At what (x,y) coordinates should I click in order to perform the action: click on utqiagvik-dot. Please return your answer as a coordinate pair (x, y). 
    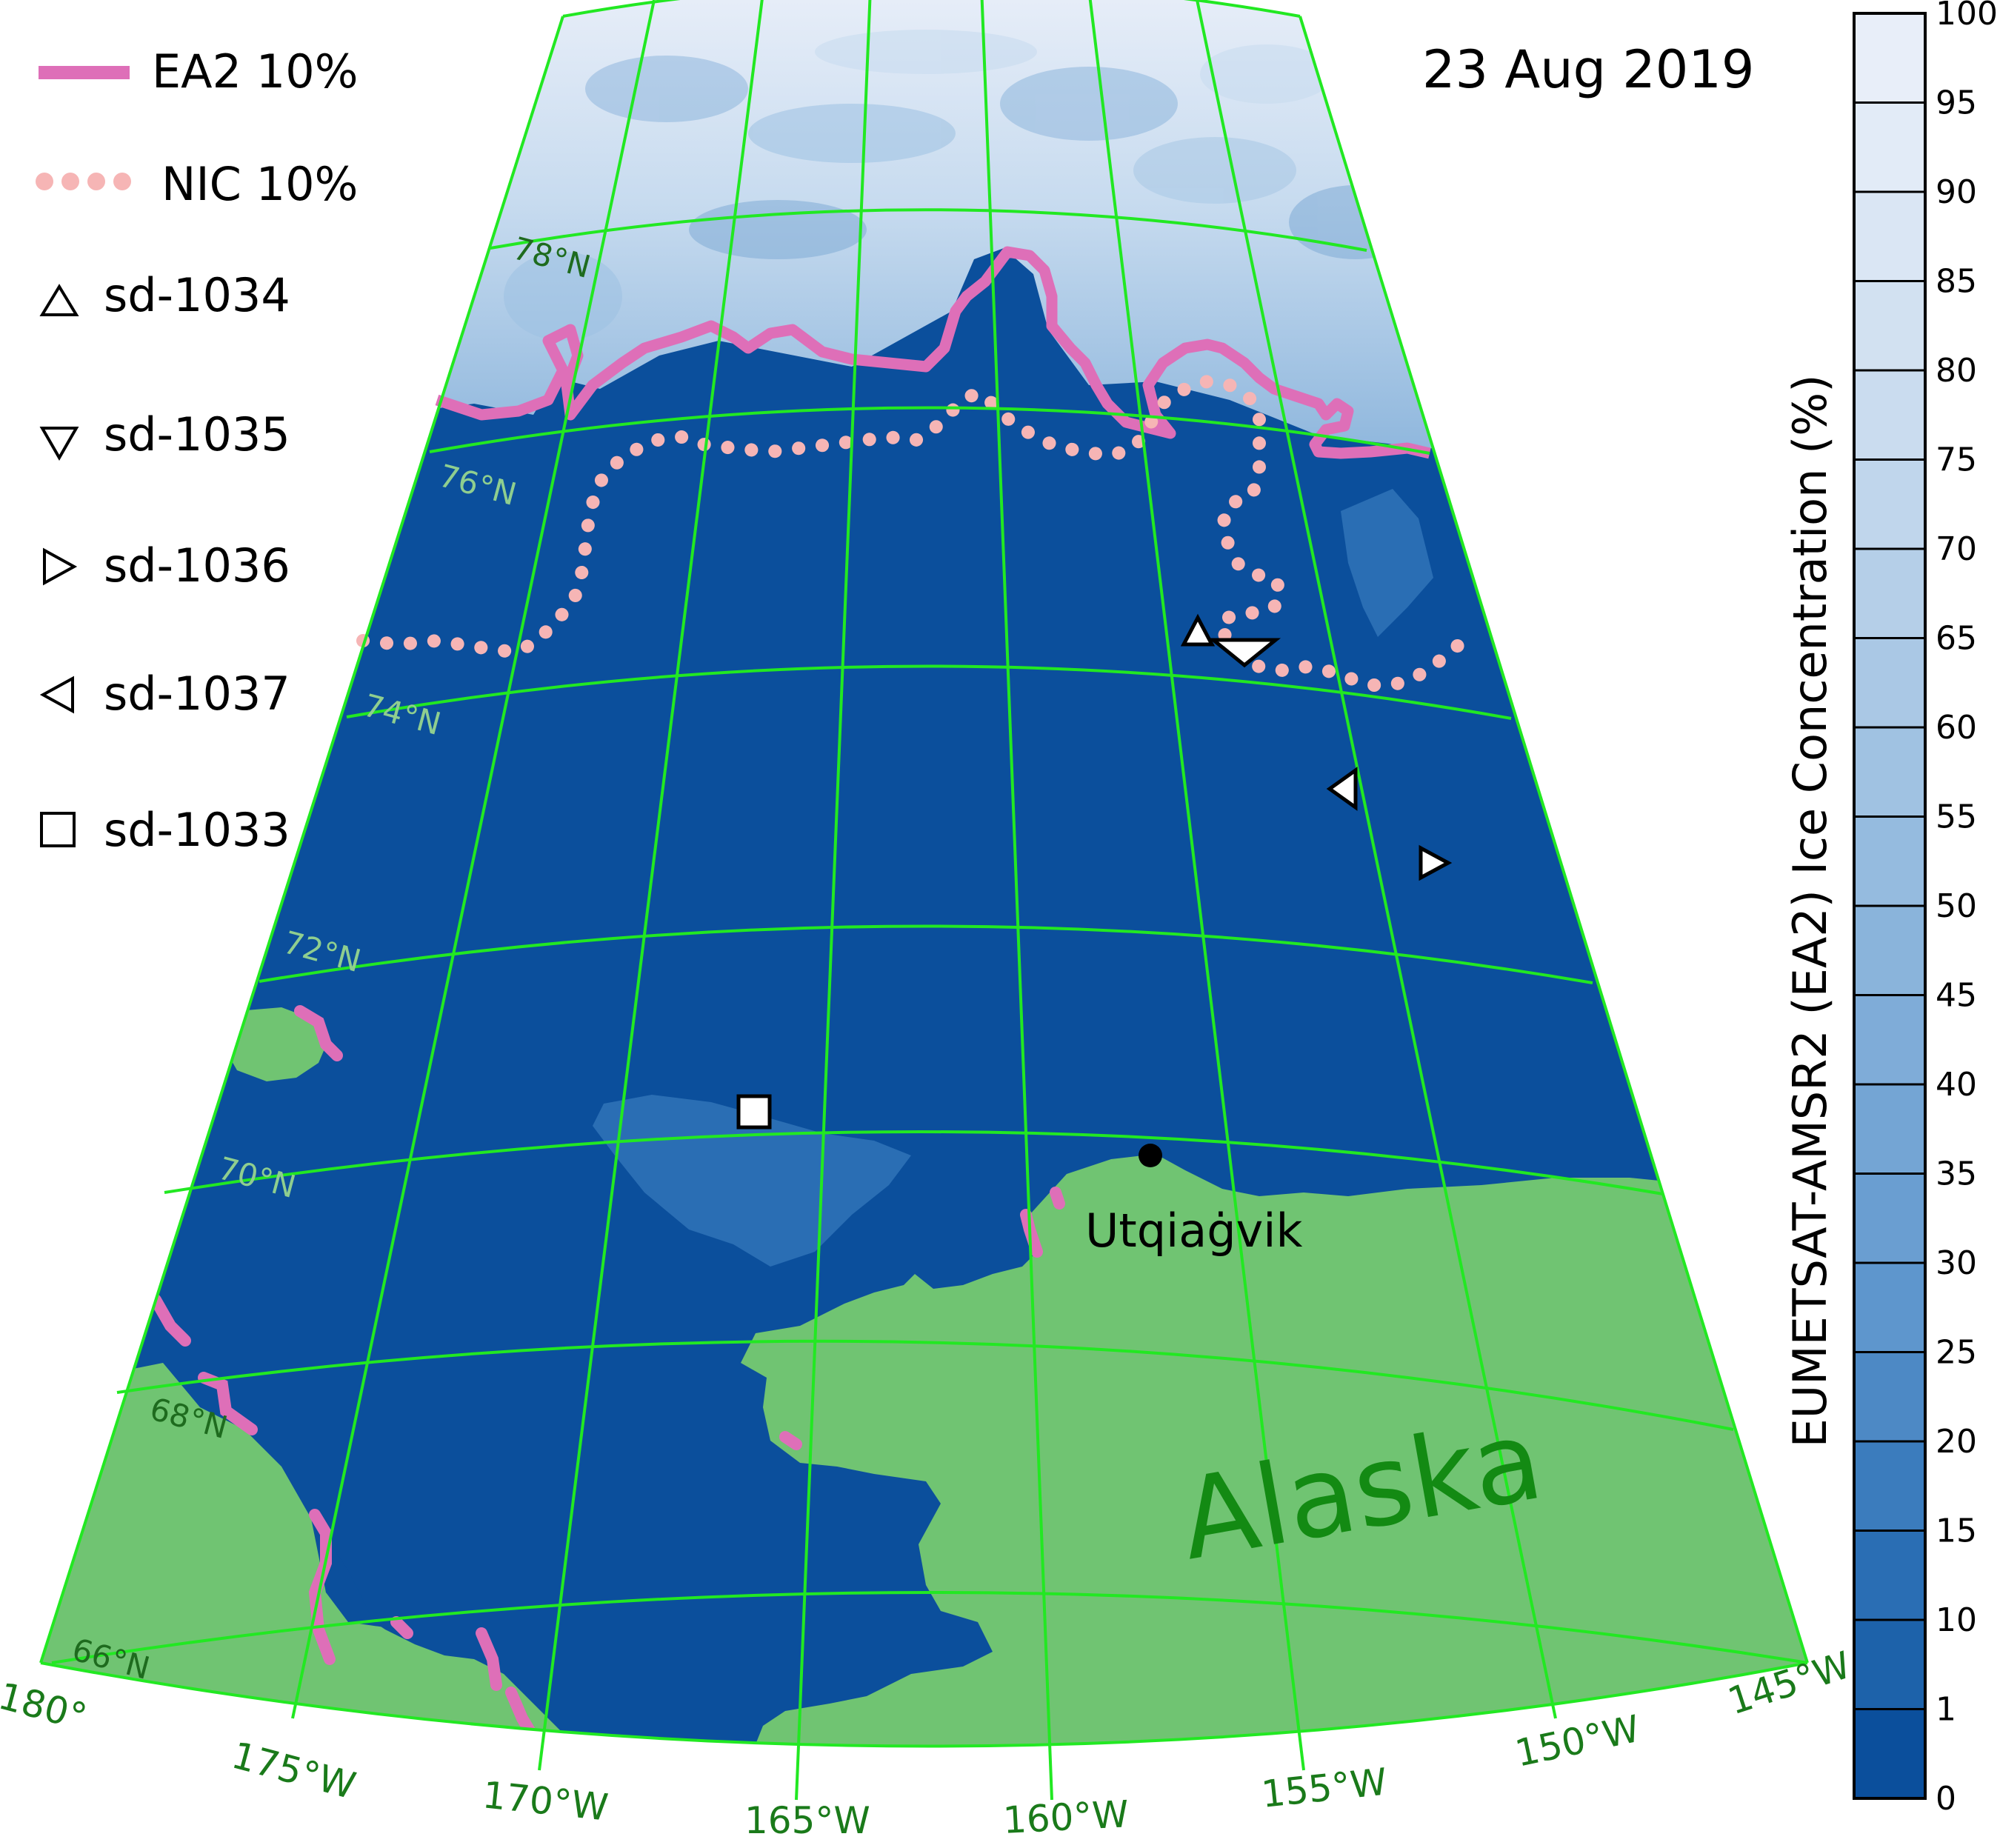
    Looking at the image, I should click on (1150, 1155).